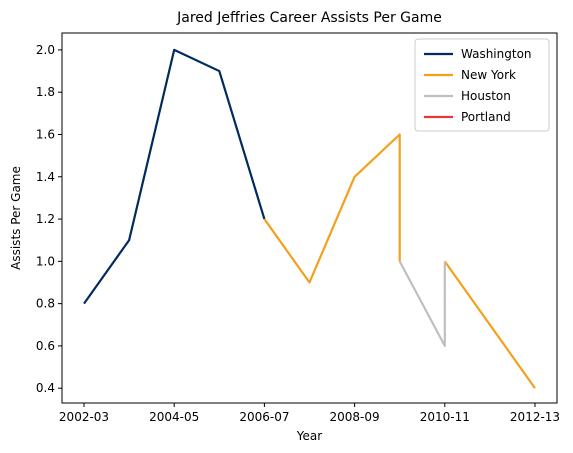  What do you see at coordinates (496, 54) in the screenshot?
I see `legend-label-washington: Washington` at bounding box center [496, 54].